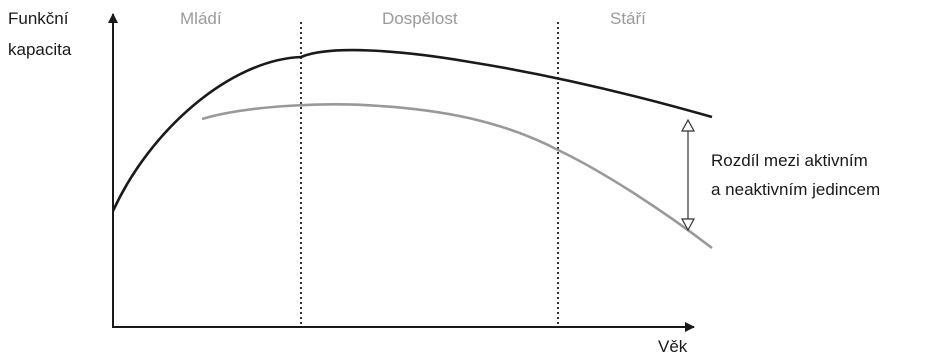 The image size is (926, 360). Describe the element at coordinates (201, 18) in the screenshot. I see `phase-label-youth: Mládí` at that location.